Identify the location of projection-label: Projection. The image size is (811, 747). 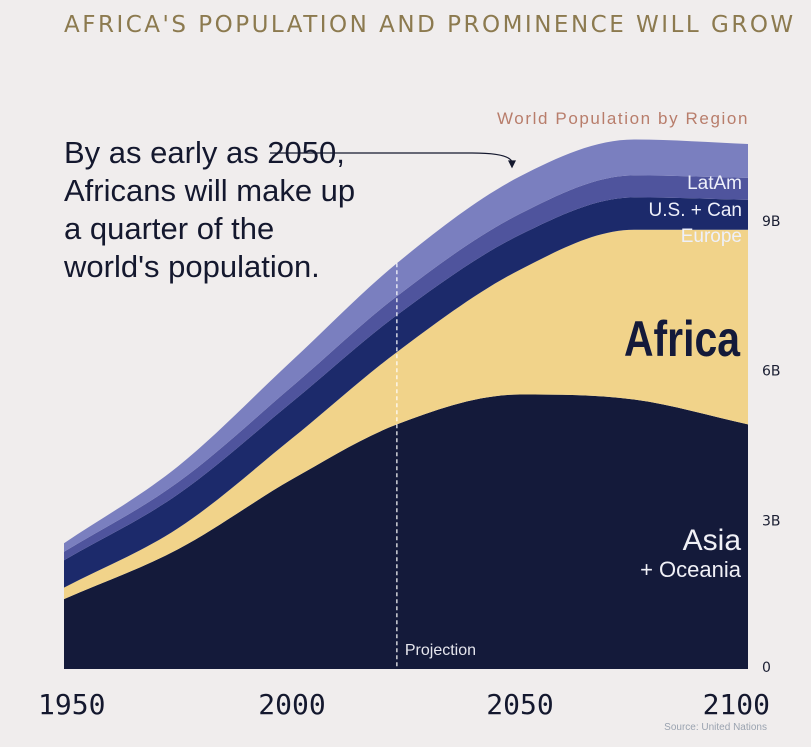
(440, 650).